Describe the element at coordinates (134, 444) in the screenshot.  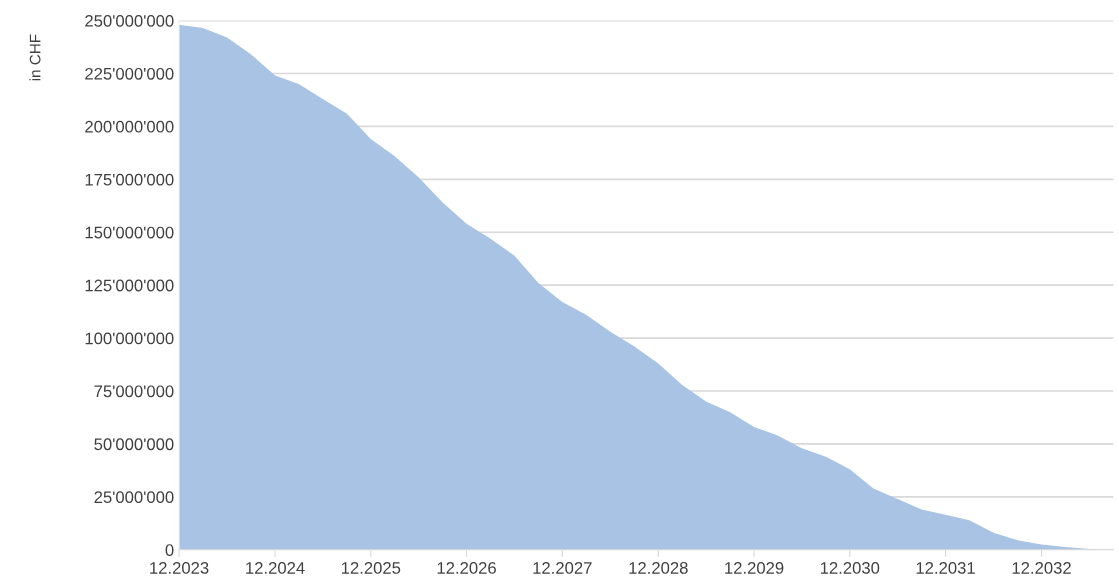
I see `y-tick-label: 50'000'000` at that location.